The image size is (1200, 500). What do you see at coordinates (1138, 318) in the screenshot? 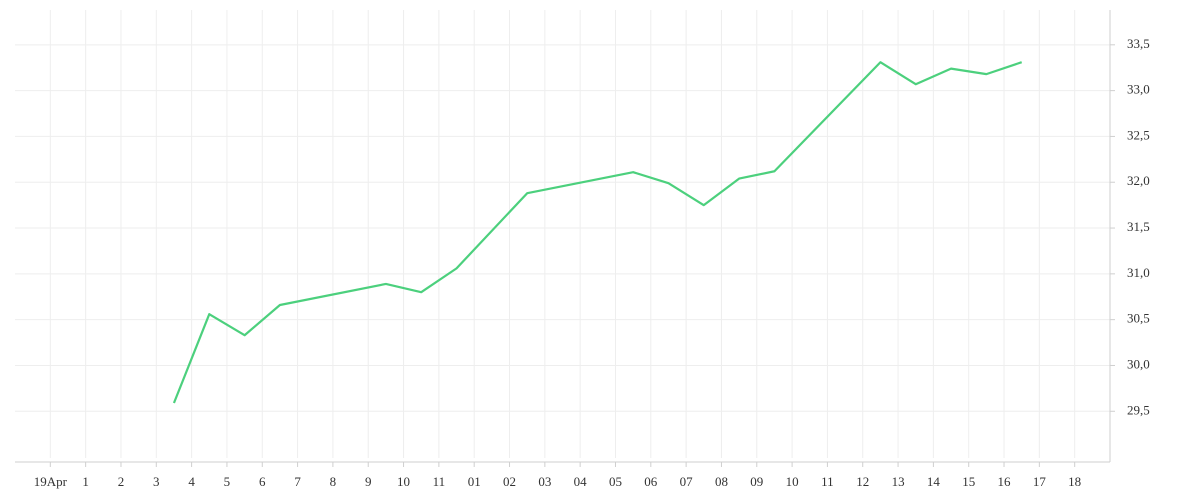
I see `y-tick-label: 30,5` at bounding box center [1138, 318].